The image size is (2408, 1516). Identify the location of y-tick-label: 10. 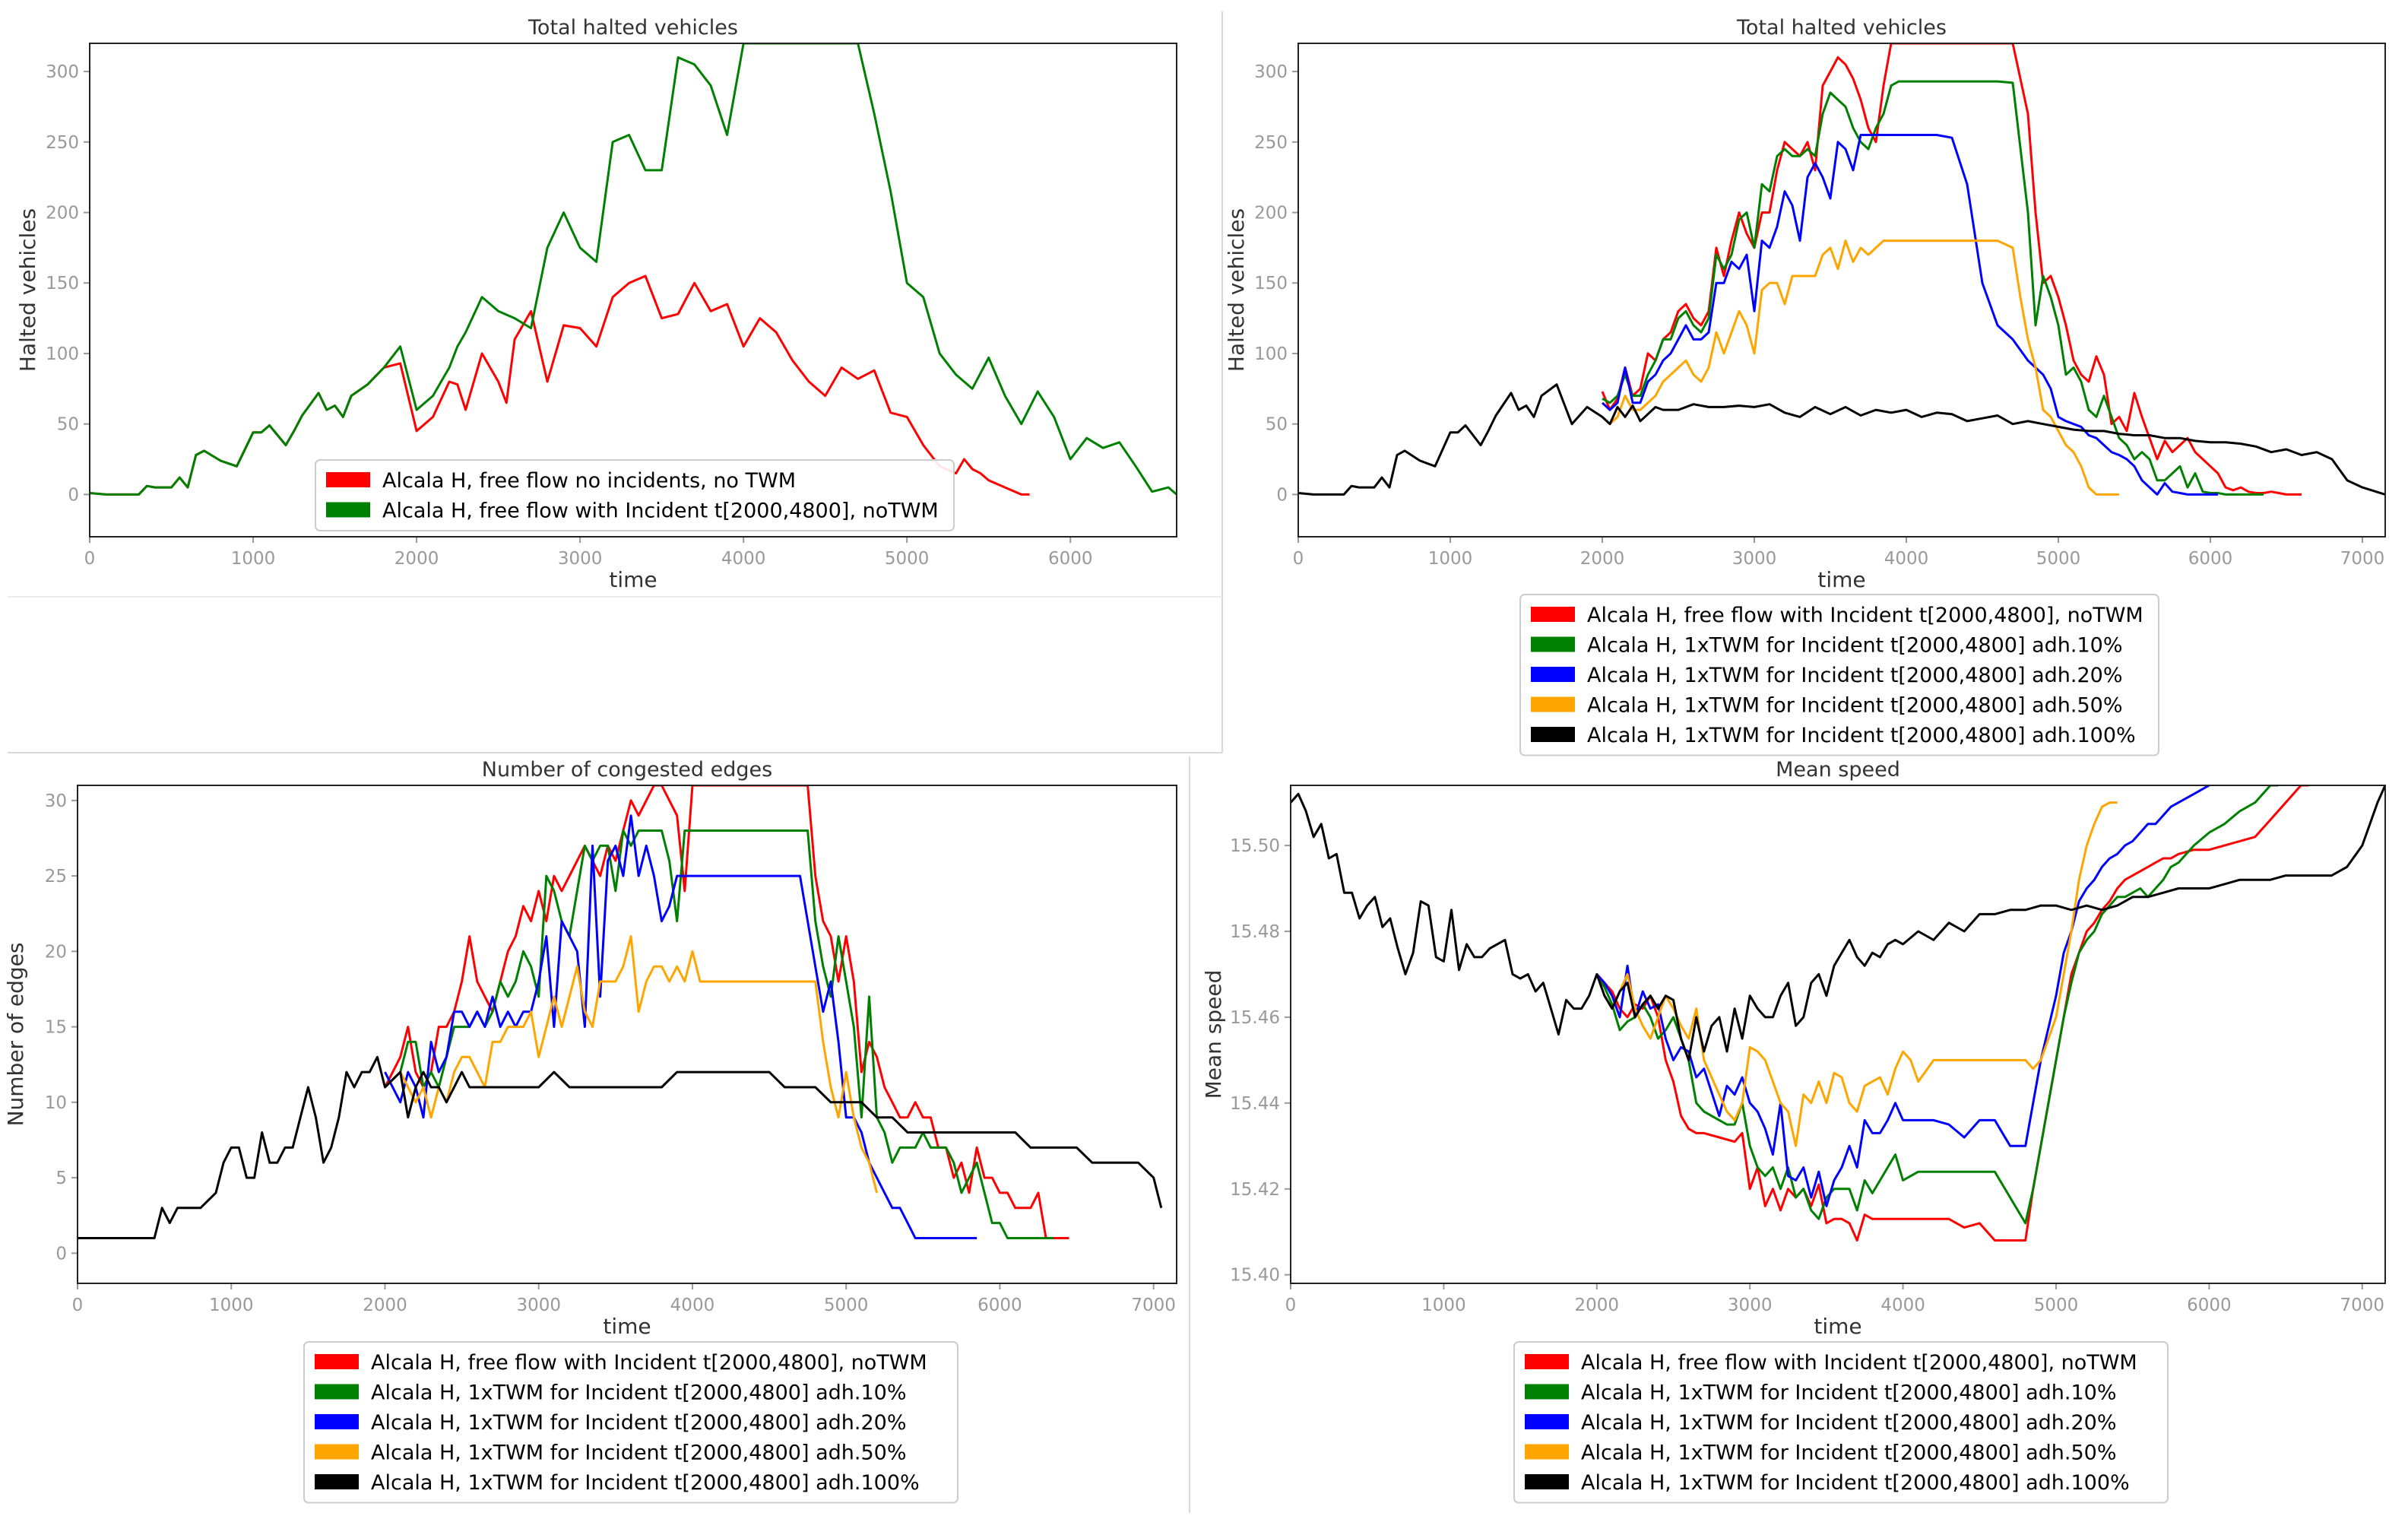
(56, 1103).